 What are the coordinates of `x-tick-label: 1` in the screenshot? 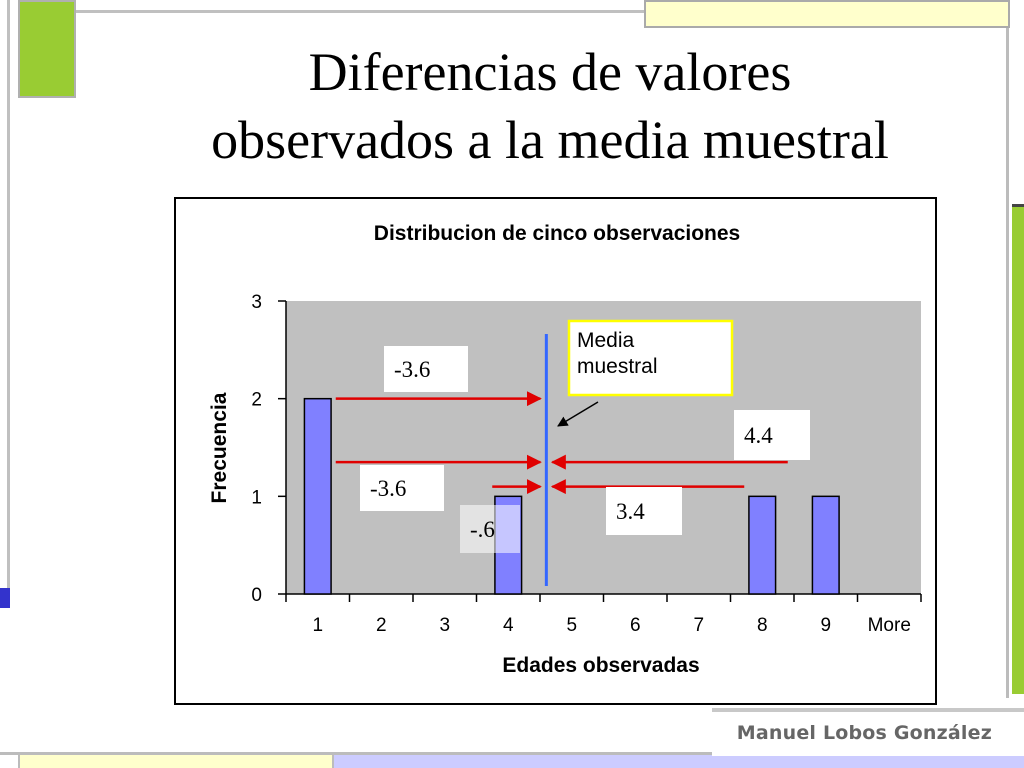 It's located at (317, 625).